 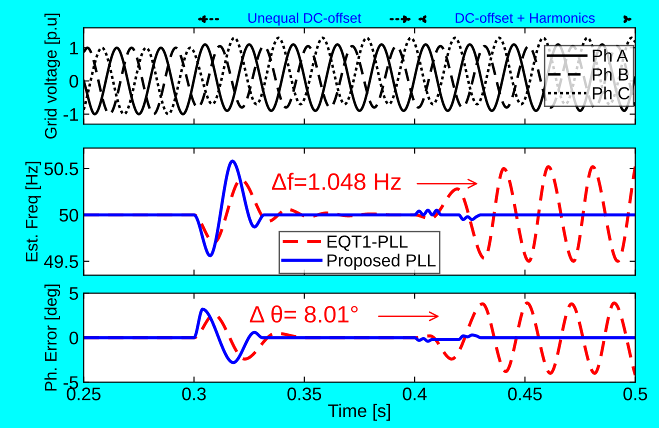 I want to click on annotation: Δ θ= 8.01°, so click(x=304, y=314).